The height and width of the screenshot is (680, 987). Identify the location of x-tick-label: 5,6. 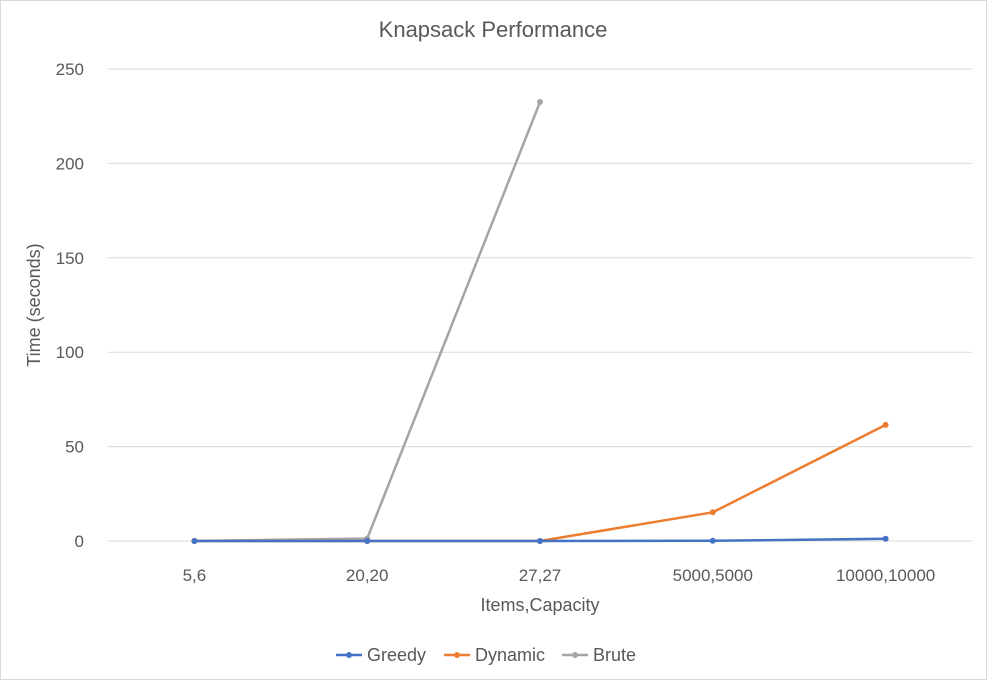
(195, 575).